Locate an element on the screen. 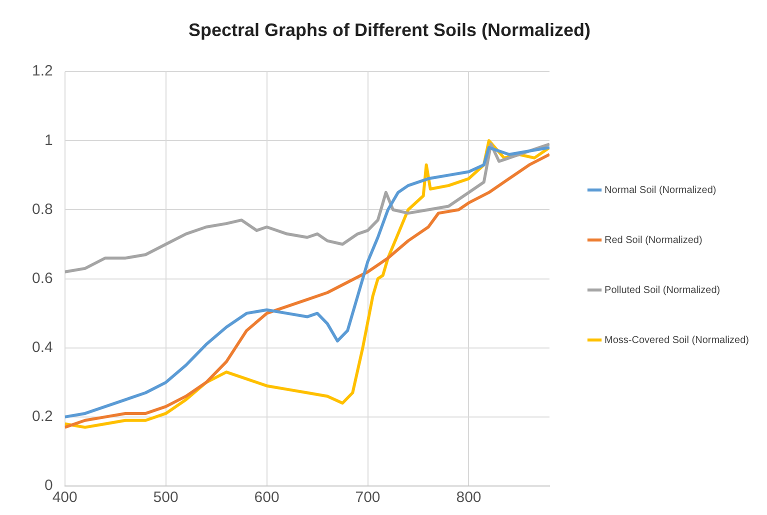  legend-label: Polluted Soil (Normalized) is located at coordinates (662, 290).